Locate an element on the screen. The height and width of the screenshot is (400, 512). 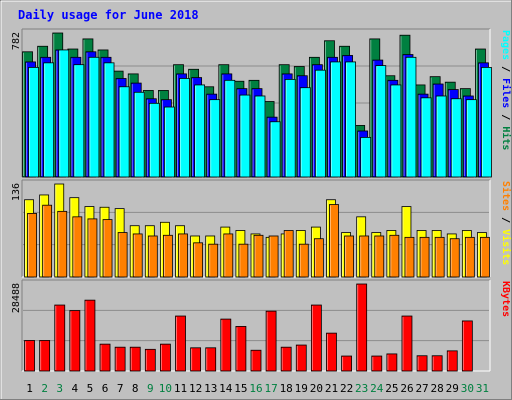
x-tick-label-day-7: 7 is located at coordinates (120, 388).